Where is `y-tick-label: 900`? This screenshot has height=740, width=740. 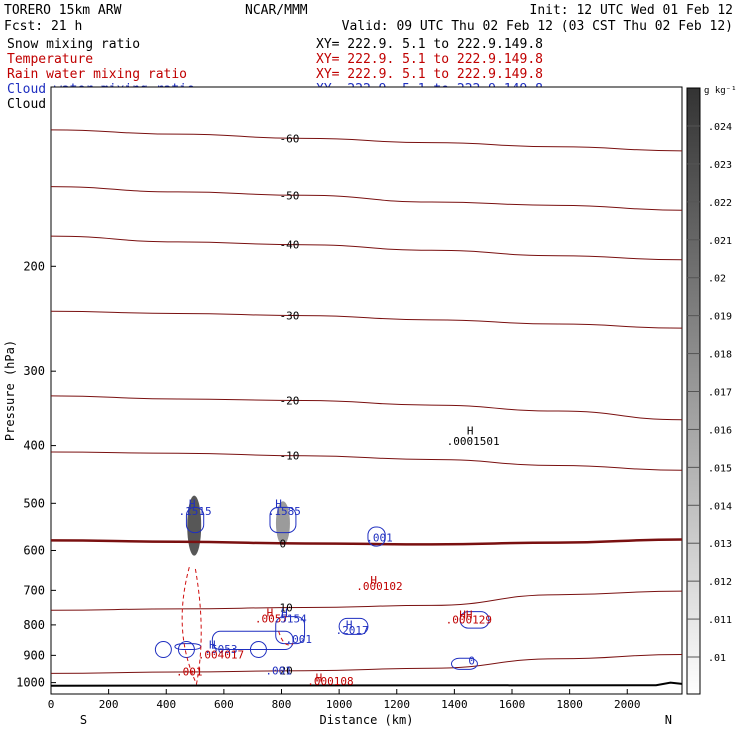 y-tick-label: 900 is located at coordinates (34, 655).